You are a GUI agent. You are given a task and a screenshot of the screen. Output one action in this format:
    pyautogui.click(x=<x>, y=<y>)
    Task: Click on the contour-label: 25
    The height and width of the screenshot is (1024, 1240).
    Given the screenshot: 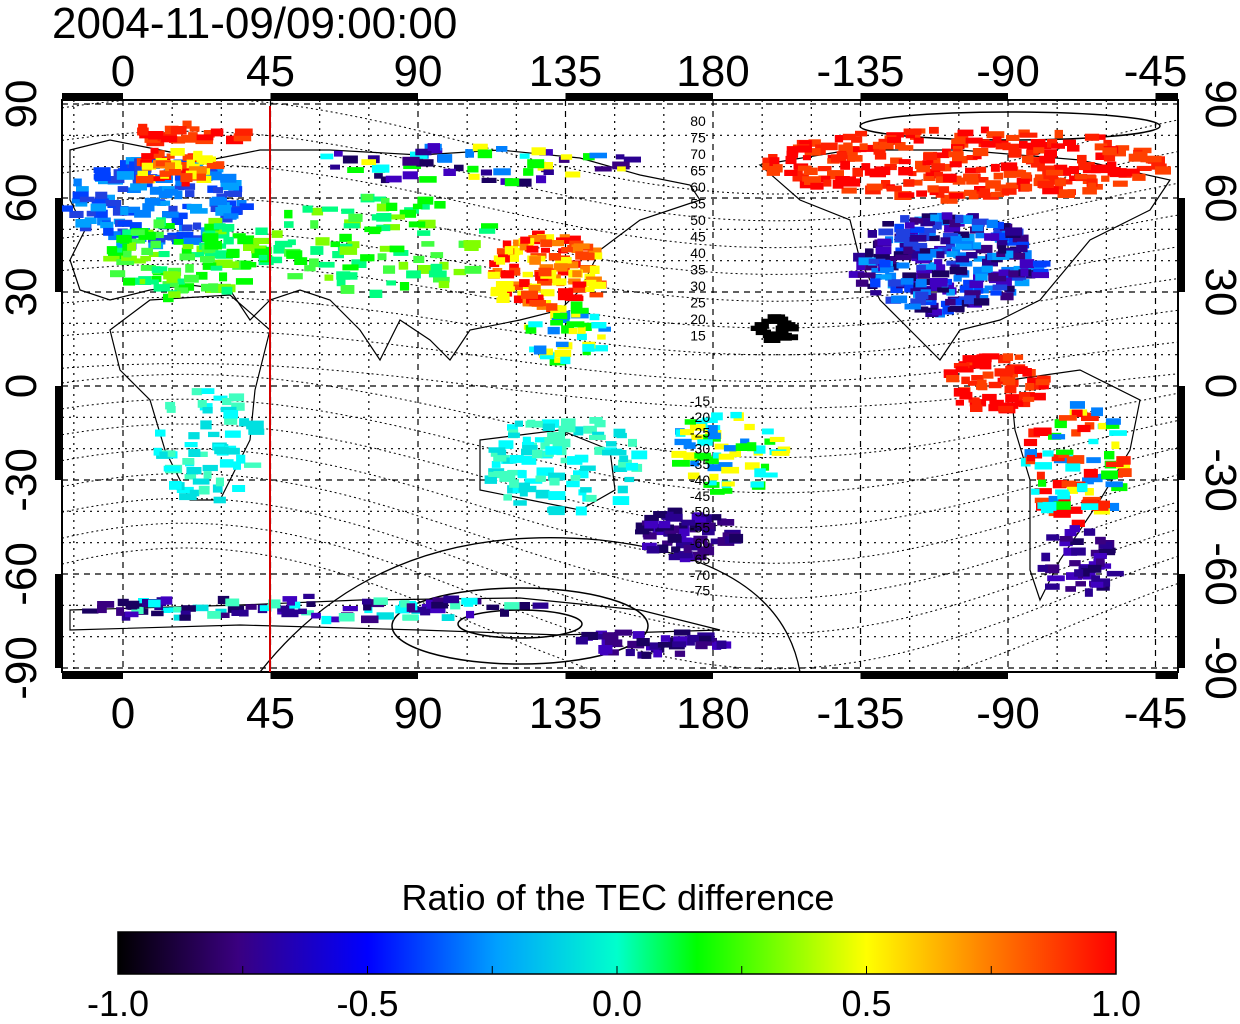 What is the action you would take?
    pyautogui.click(x=698, y=303)
    